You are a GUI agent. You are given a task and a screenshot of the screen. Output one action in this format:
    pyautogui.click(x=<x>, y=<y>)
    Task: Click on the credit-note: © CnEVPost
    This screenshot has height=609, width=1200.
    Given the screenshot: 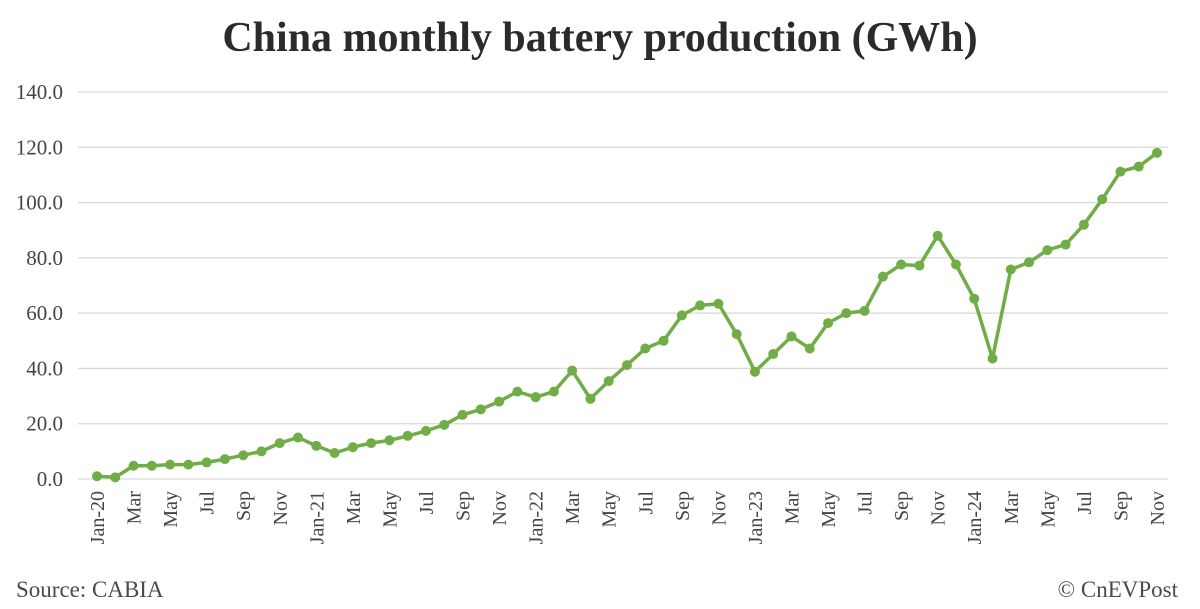 What is the action you would take?
    pyautogui.click(x=1117, y=589)
    